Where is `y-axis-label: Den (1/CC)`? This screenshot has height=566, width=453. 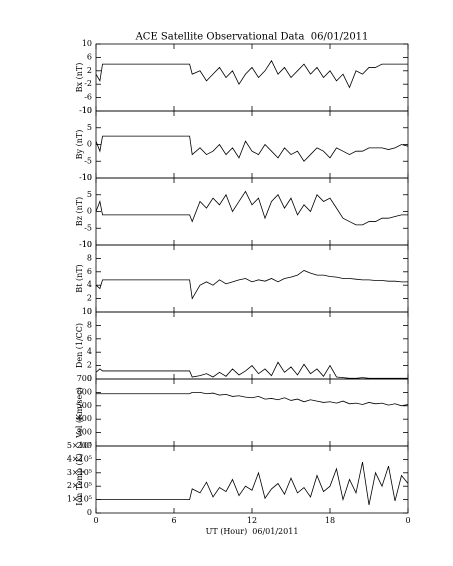 y-axis-label: Den (1/CC) is located at coordinates (79, 345).